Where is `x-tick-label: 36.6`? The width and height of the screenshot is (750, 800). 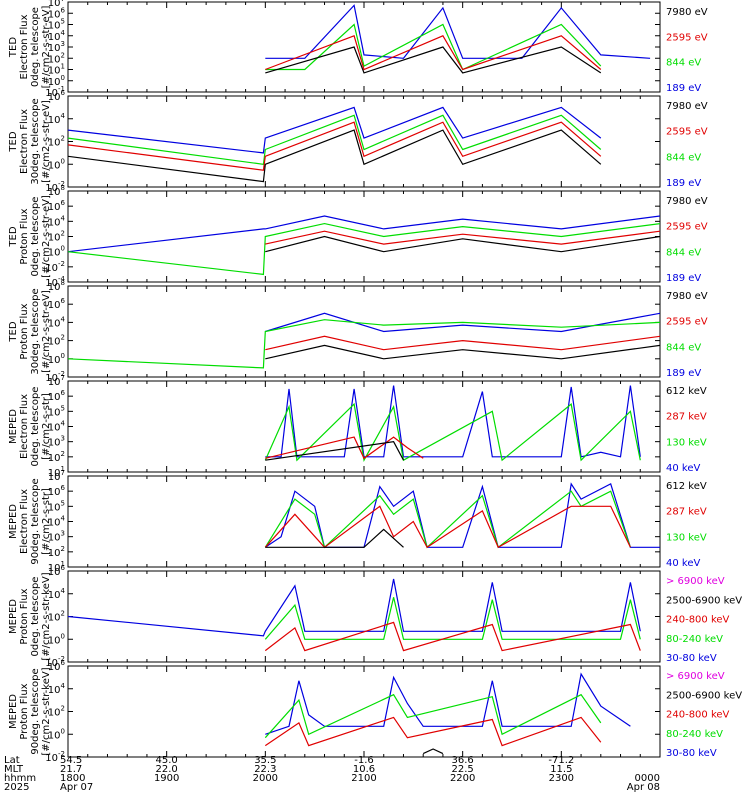
x-tick-label: 36.6 is located at coordinates (463, 760).